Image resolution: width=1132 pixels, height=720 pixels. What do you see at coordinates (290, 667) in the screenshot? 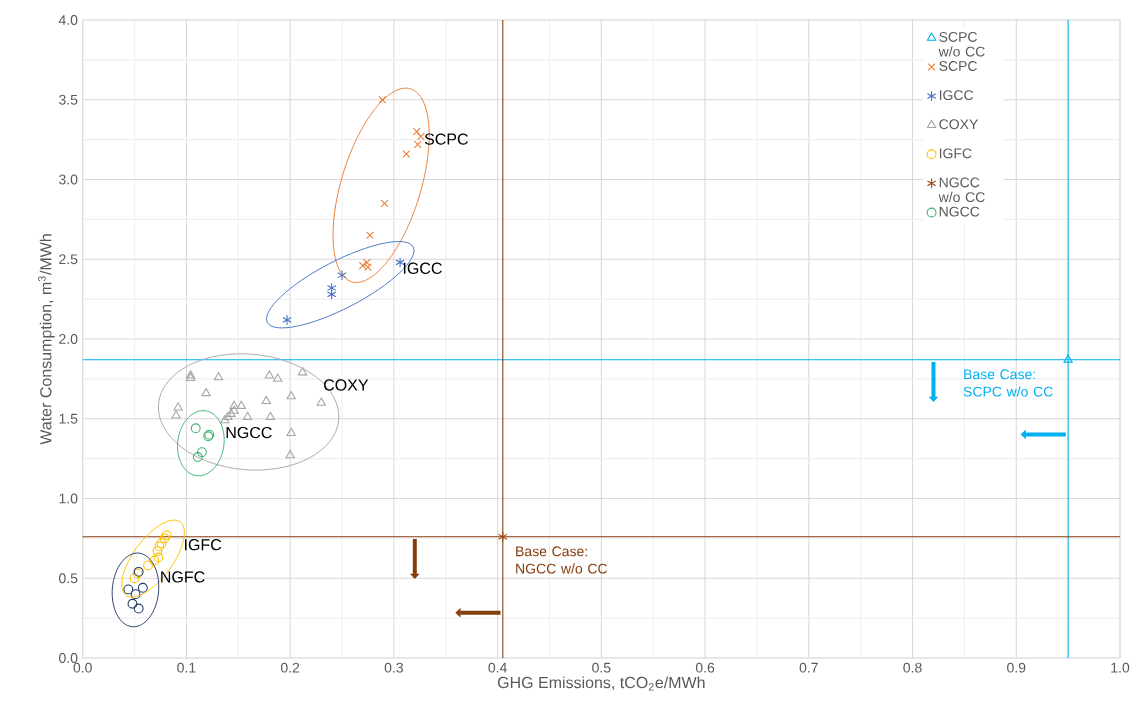
I see `x-tick-label: 0.2` at bounding box center [290, 667].